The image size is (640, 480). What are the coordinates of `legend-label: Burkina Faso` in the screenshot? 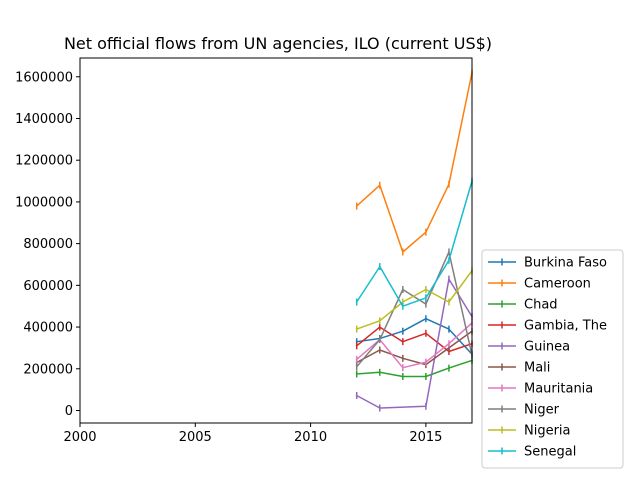 It's located at (565, 263).